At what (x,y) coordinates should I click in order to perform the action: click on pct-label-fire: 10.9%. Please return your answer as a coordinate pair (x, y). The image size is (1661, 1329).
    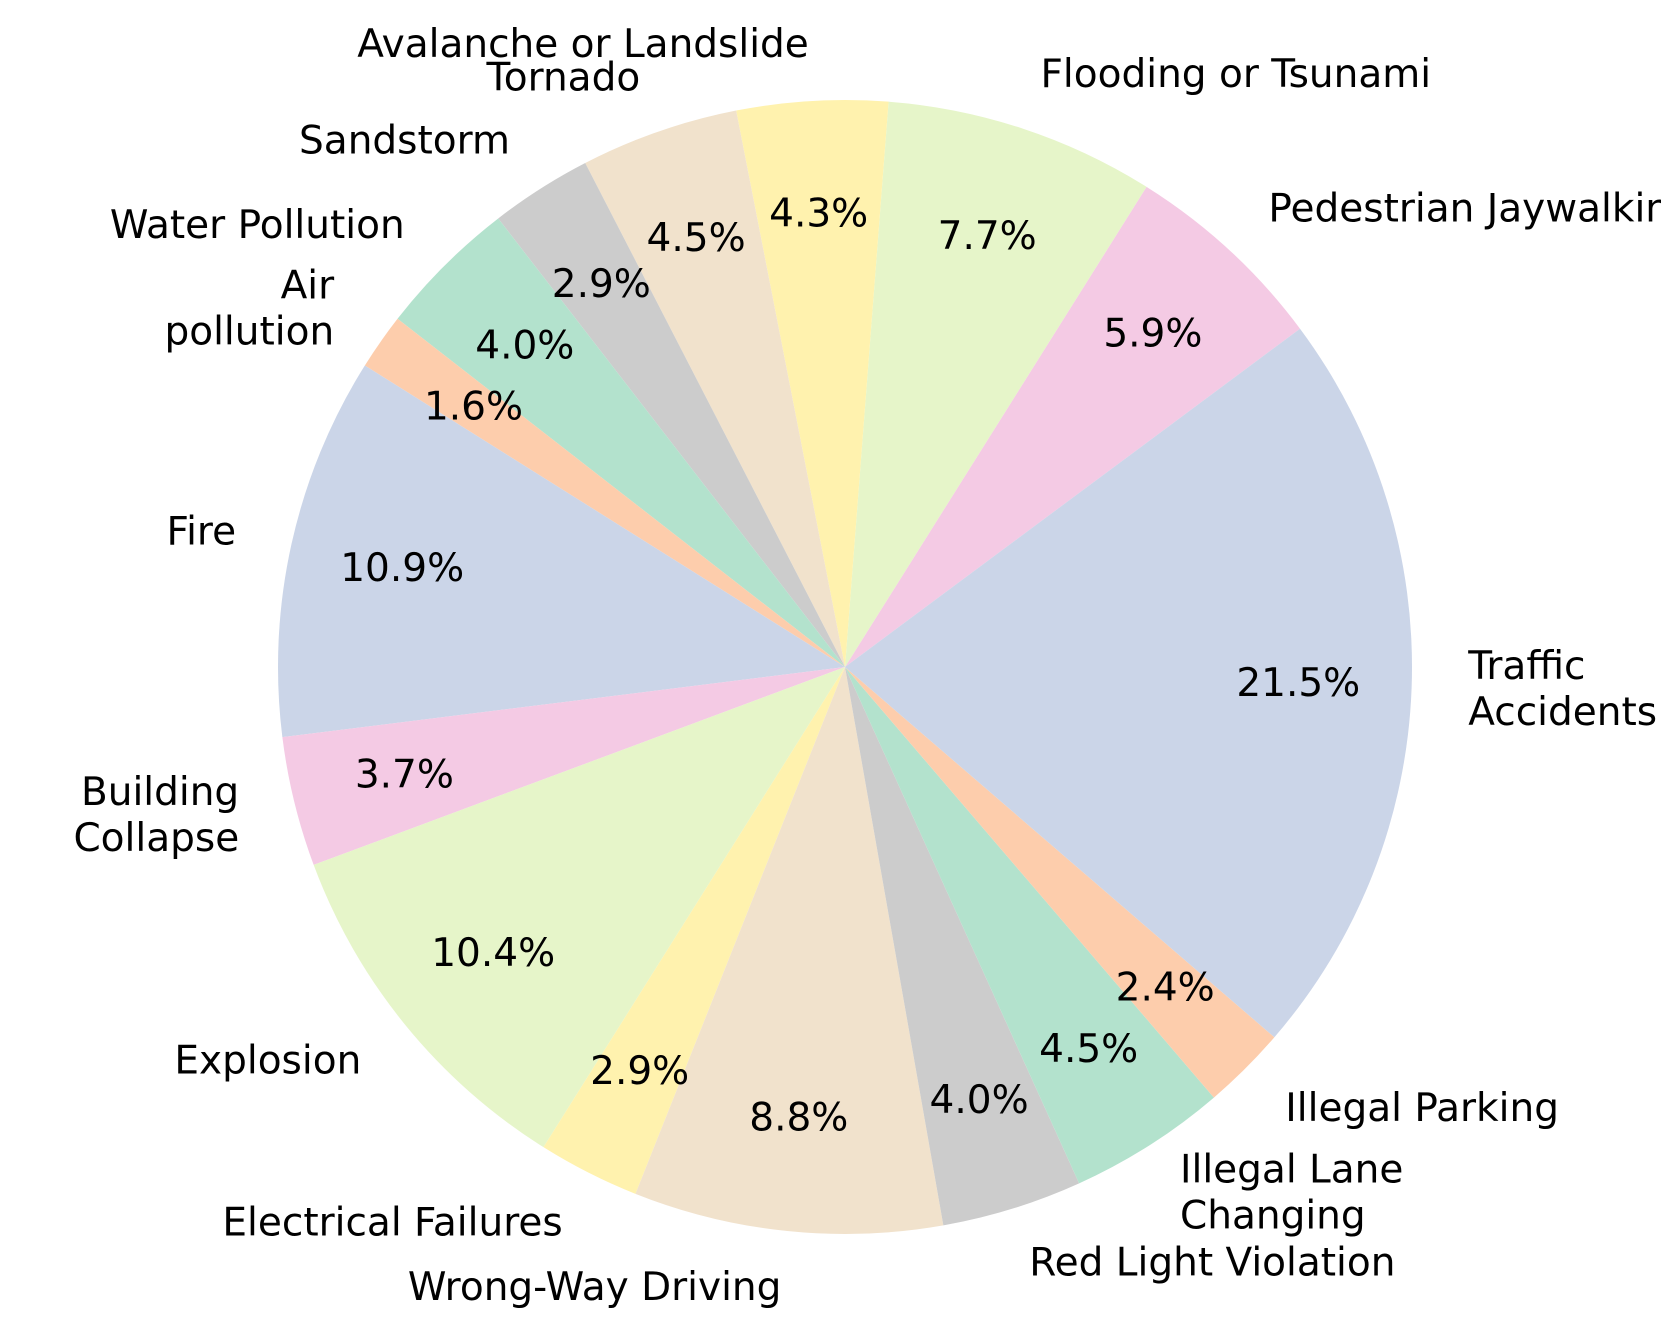
    Looking at the image, I should click on (402, 568).